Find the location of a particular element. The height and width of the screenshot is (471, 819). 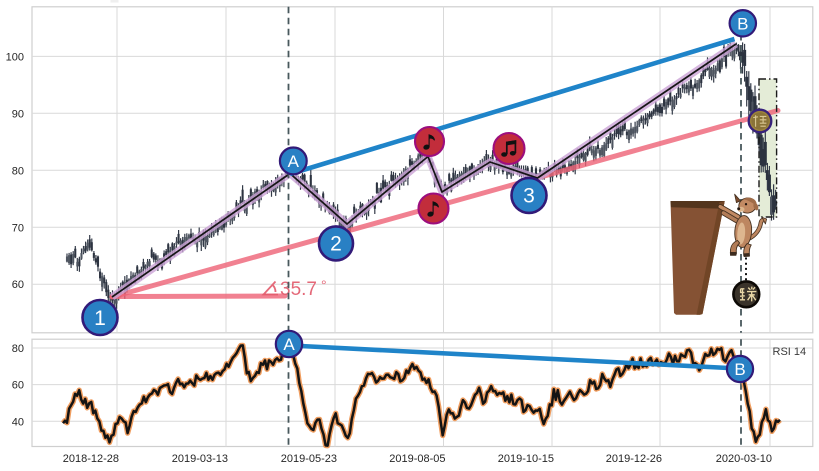

svg-text: 2 is located at coordinates (336, 244).